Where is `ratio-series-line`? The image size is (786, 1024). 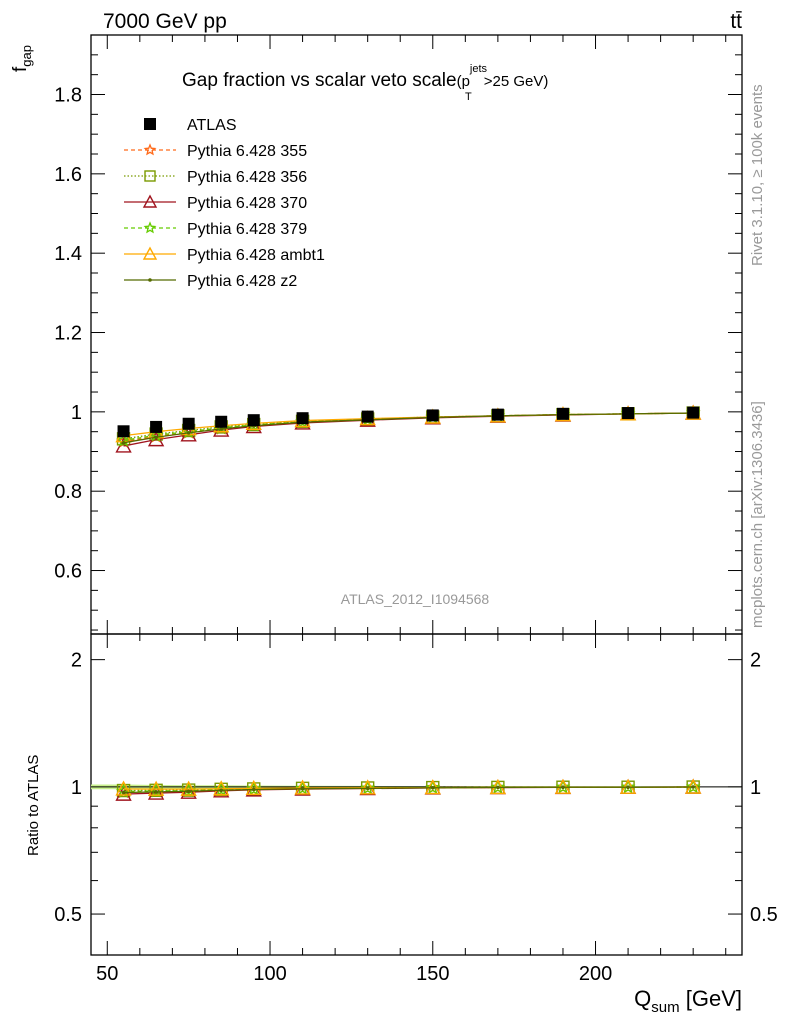
ratio-series-line is located at coordinates (408, 790).